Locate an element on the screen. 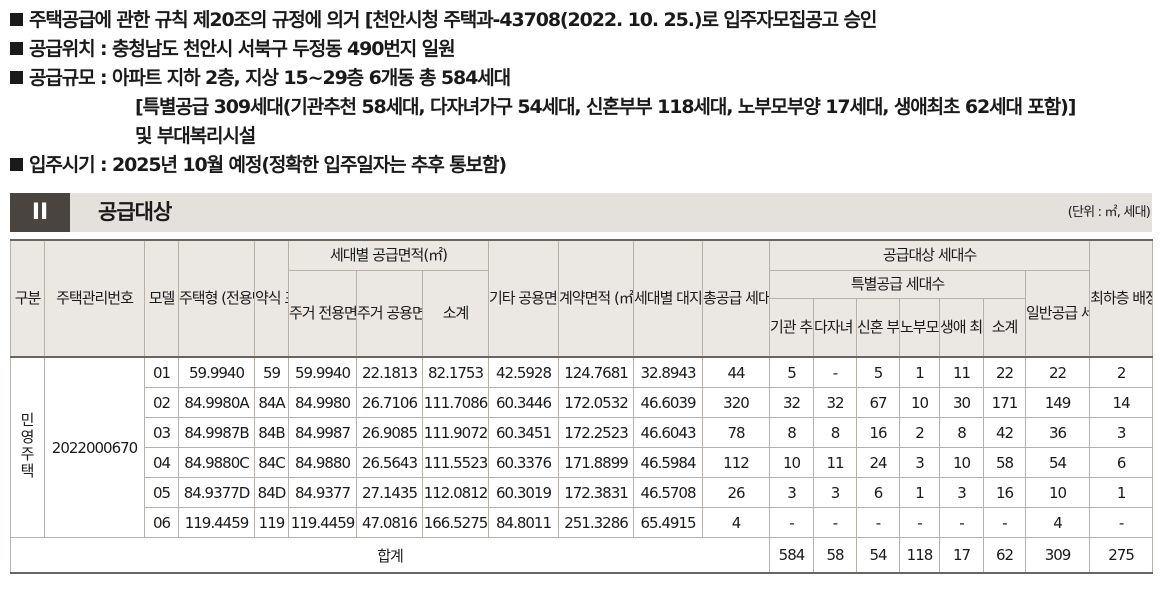 The image size is (1160, 614). cell-total: 26 is located at coordinates (736, 492).